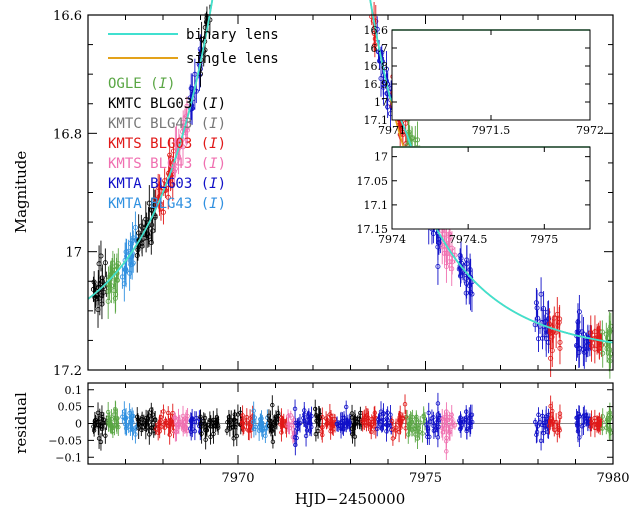 This screenshot has width=636, height=514. What do you see at coordinates (21, 192) in the screenshot?
I see `y-axis-title-magnitude: Magnitude` at bounding box center [21, 192].